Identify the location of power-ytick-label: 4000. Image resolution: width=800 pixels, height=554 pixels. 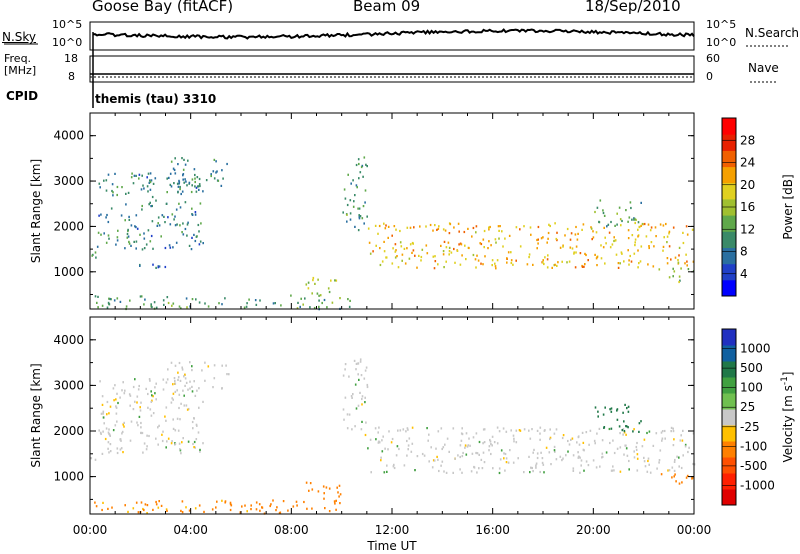
(68, 136).